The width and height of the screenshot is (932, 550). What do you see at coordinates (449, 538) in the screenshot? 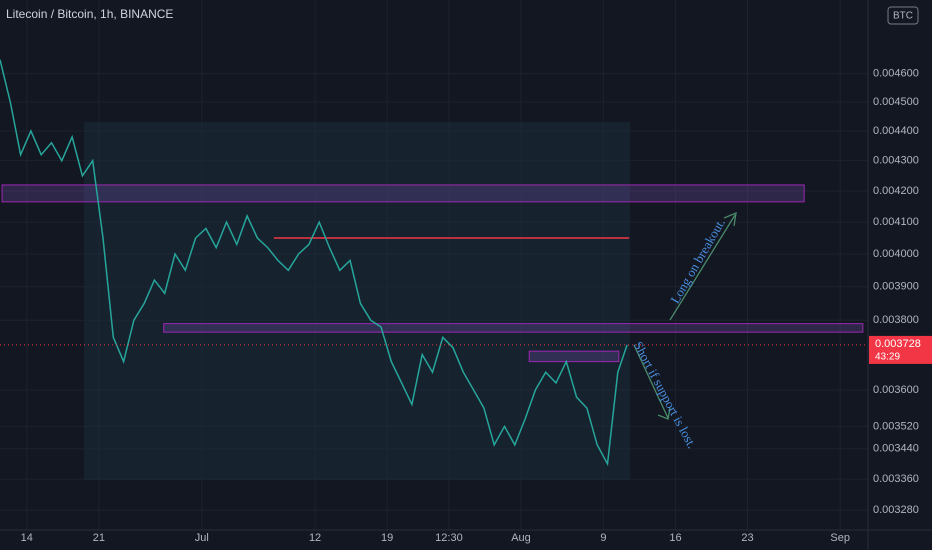
I see `x-tick-label: 12:30` at bounding box center [449, 538].